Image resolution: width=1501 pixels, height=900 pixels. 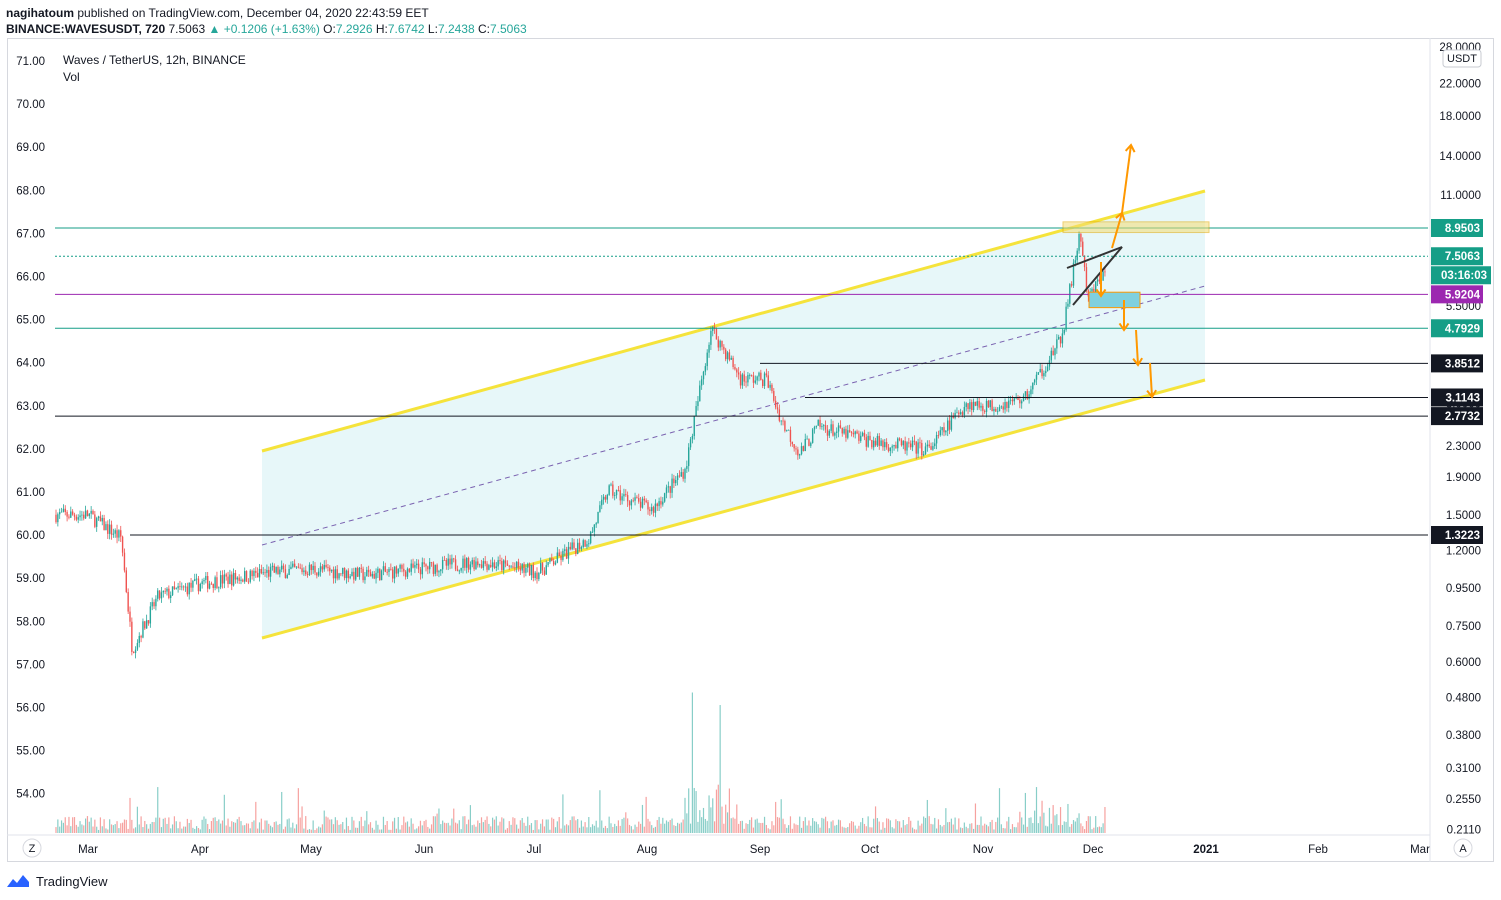 What do you see at coordinates (1460, 196) in the screenshot?
I see `right-axis-label: 11.0000` at bounding box center [1460, 196].